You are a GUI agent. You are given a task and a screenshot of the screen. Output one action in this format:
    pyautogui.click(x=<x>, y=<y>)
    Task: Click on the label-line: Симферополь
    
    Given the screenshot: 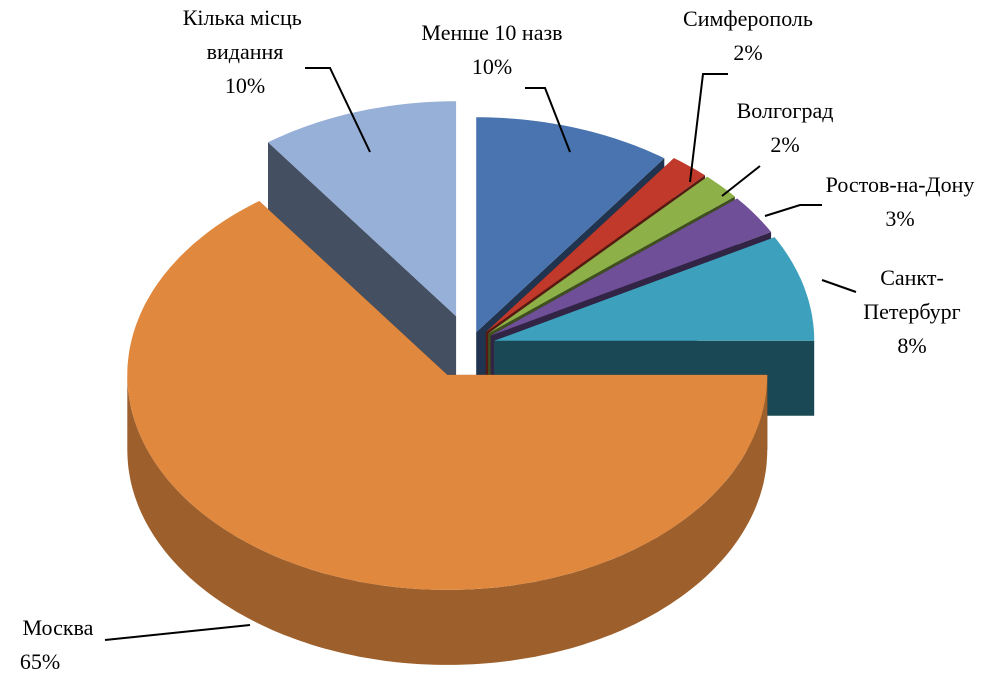 What is the action you would take?
    pyautogui.click(x=748, y=18)
    